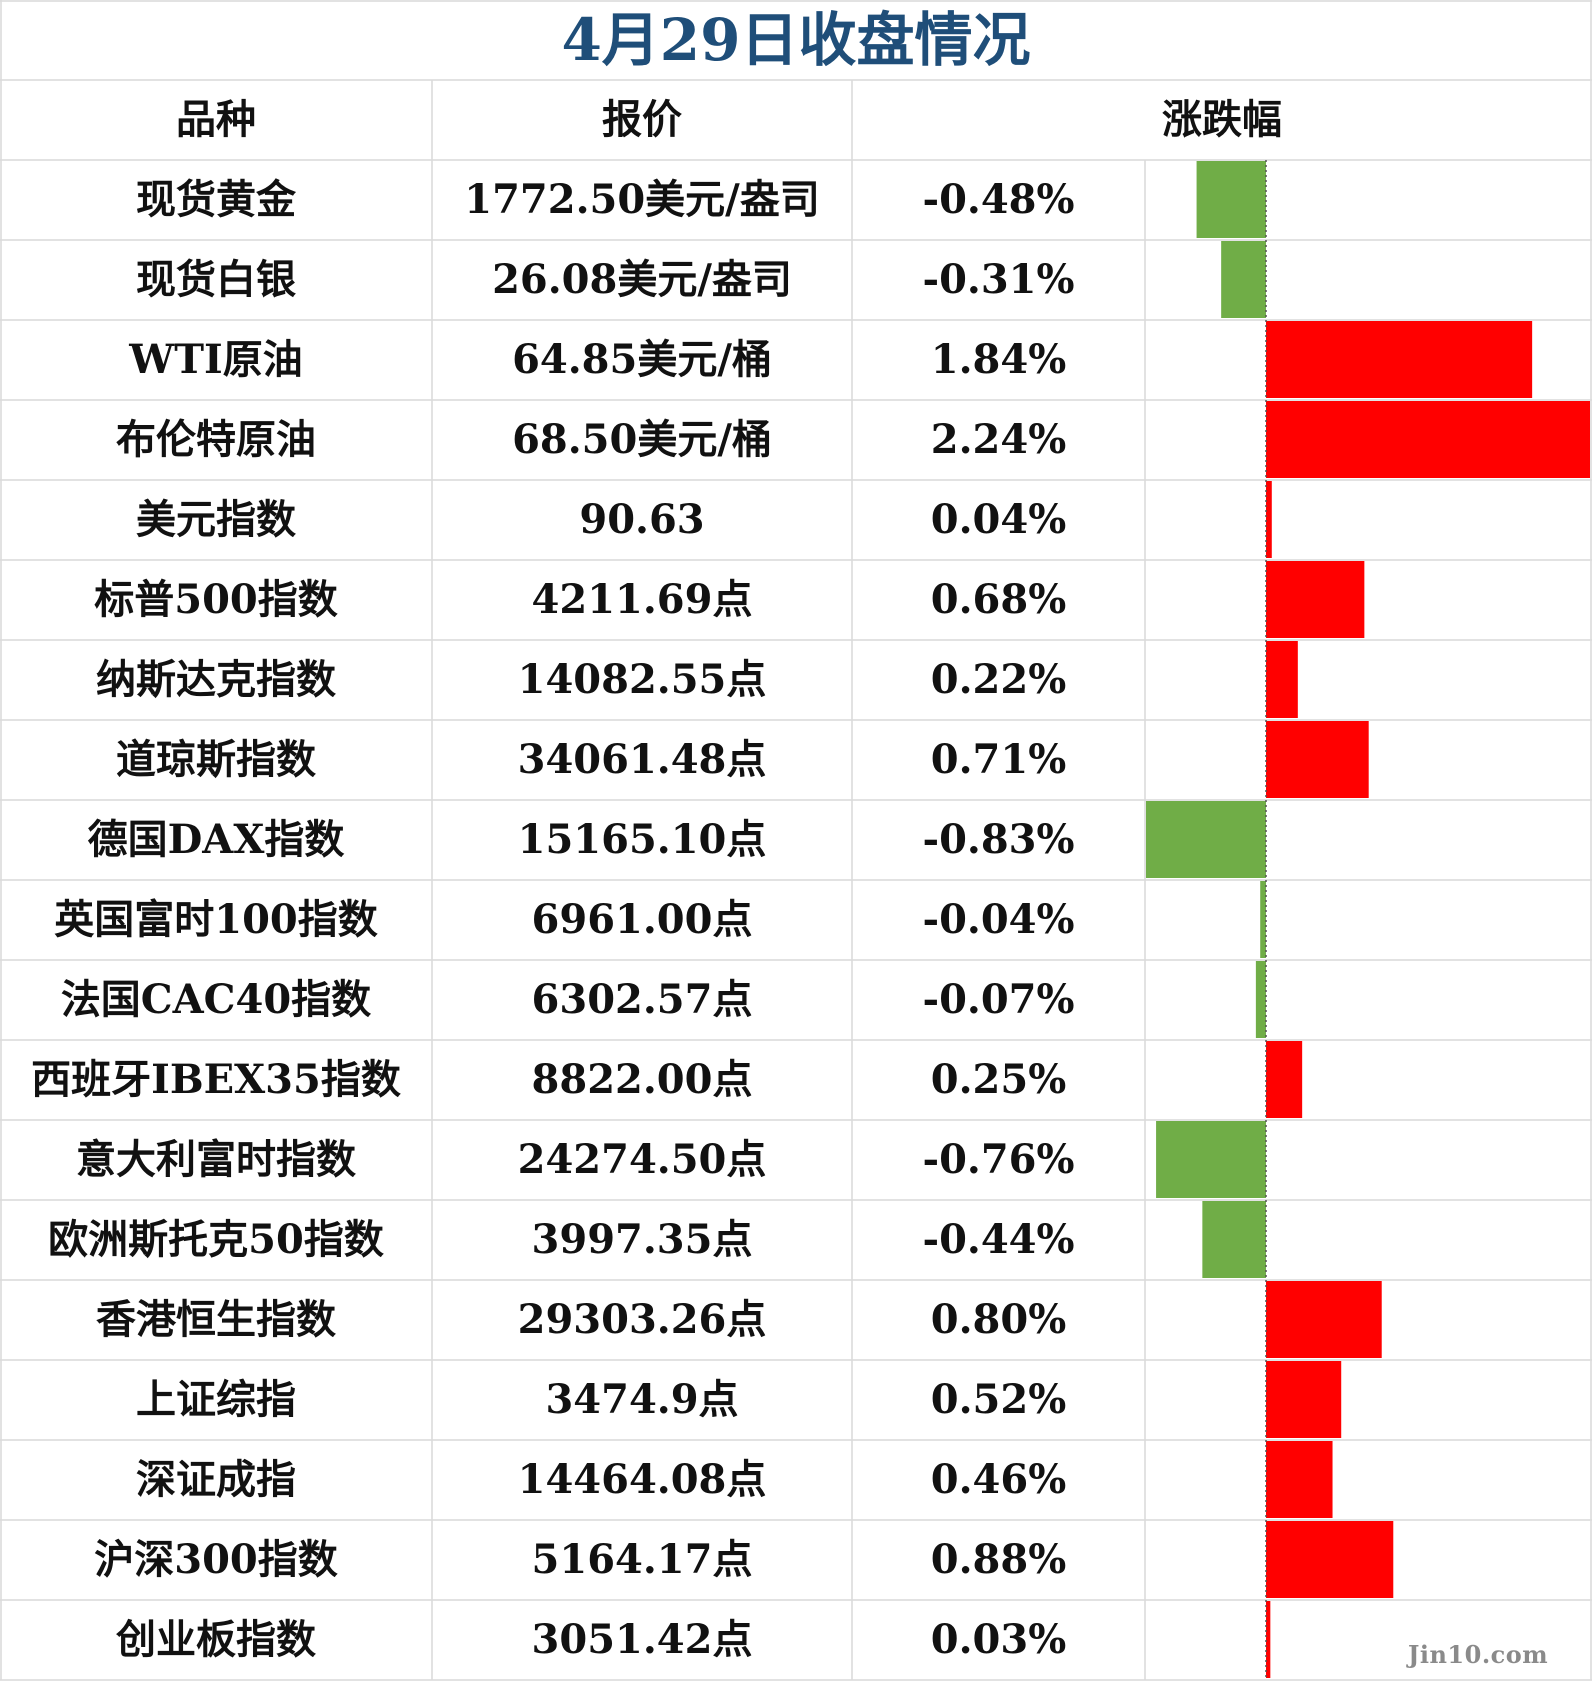 The width and height of the screenshot is (1592, 1682). Describe the element at coordinates (216, 599) in the screenshot. I see `instrument-name: 标普500指数` at that location.